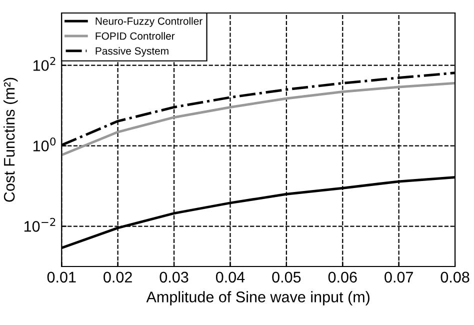  What do you see at coordinates (174, 277) in the screenshot?
I see `x-tick-label: 0.03` at bounding box center [174, 277].